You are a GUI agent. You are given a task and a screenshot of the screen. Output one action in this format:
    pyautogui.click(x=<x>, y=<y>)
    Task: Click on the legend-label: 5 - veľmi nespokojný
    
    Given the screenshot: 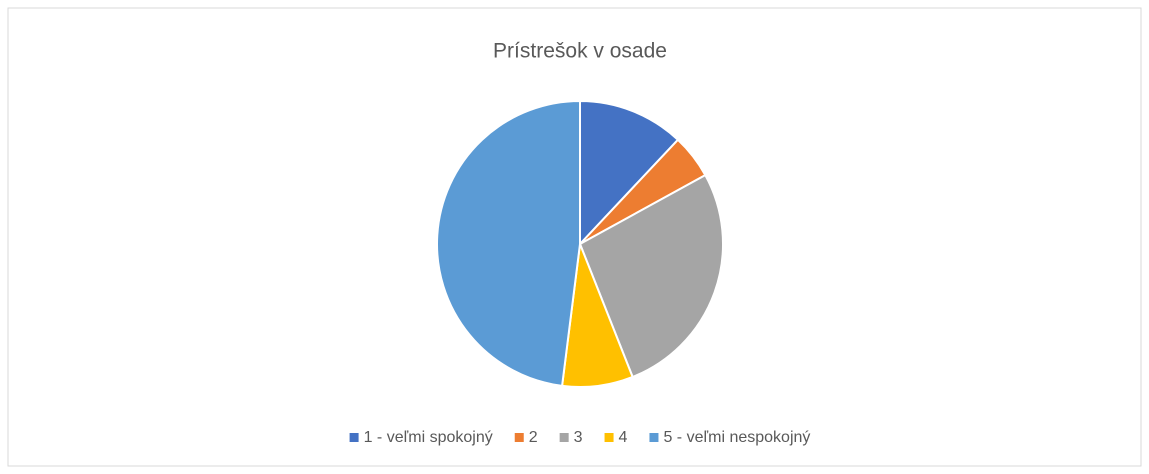 What is the action you would take?
    pyautogui.click(x=736, y=437)
    